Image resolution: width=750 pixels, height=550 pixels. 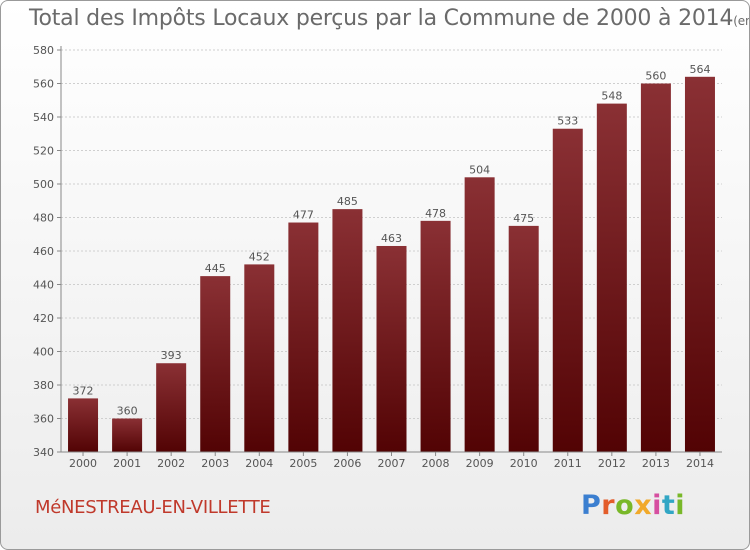 I want to click on logo-letter: o, so click(x=625, y=505).